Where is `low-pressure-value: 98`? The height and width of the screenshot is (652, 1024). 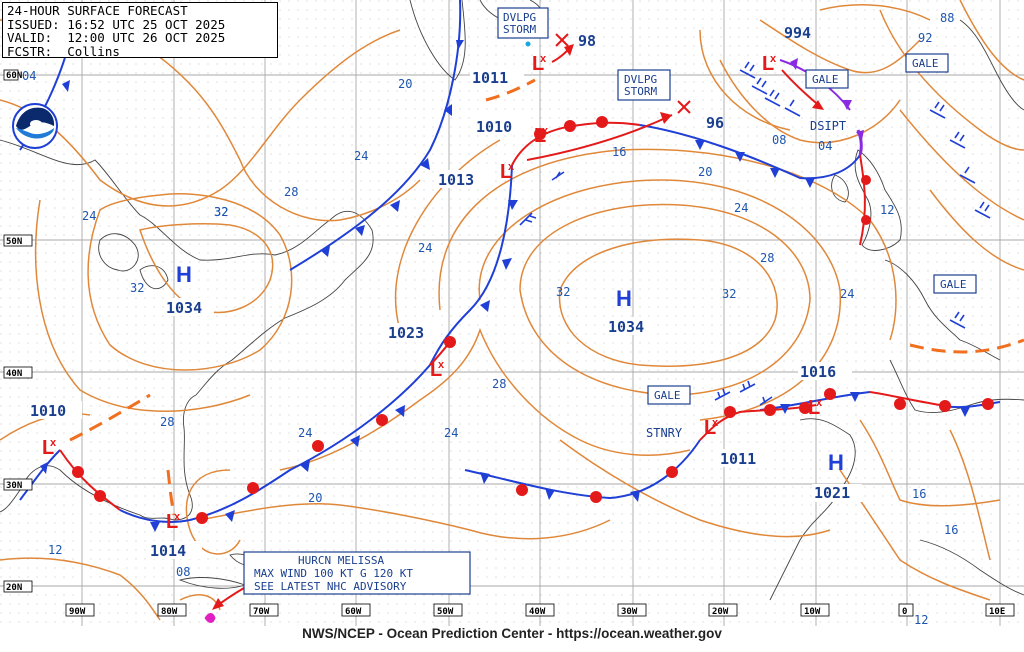
low-pressure-value: 98 is located at coordinates (587, 41).